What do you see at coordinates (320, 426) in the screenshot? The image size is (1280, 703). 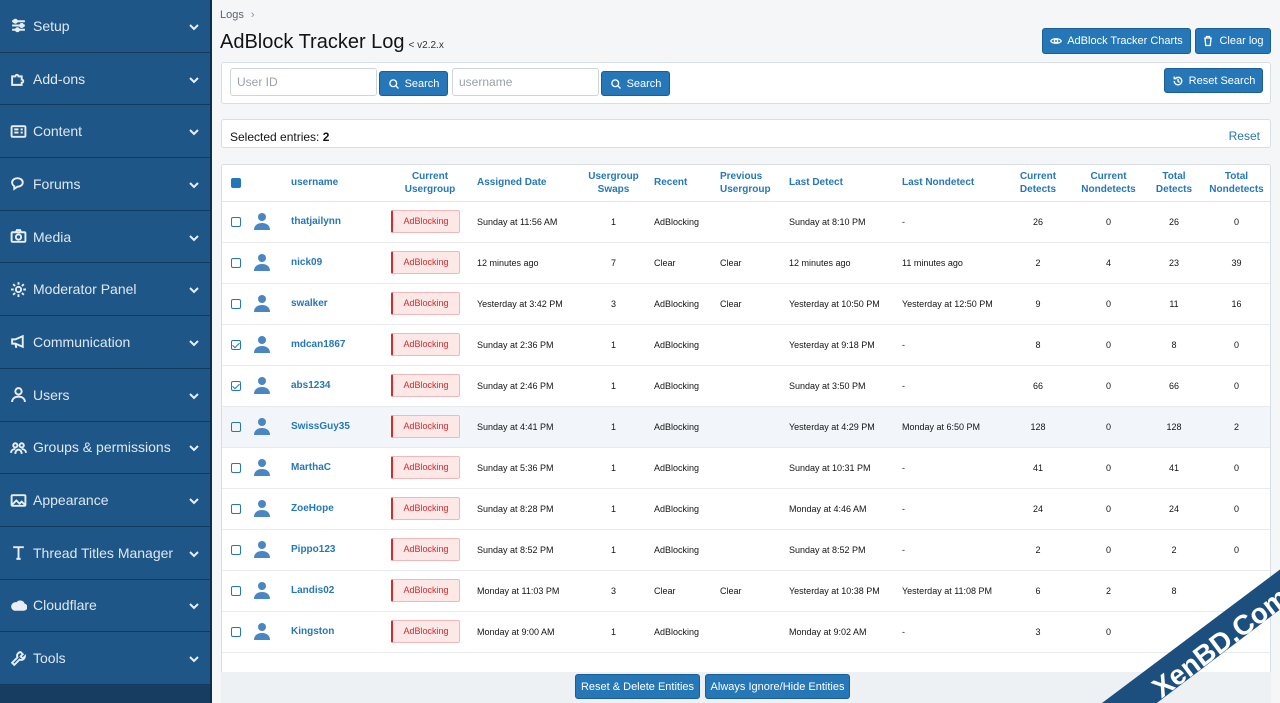 I see `username-link: SwissGuy35` at bounding box center [320, 426].